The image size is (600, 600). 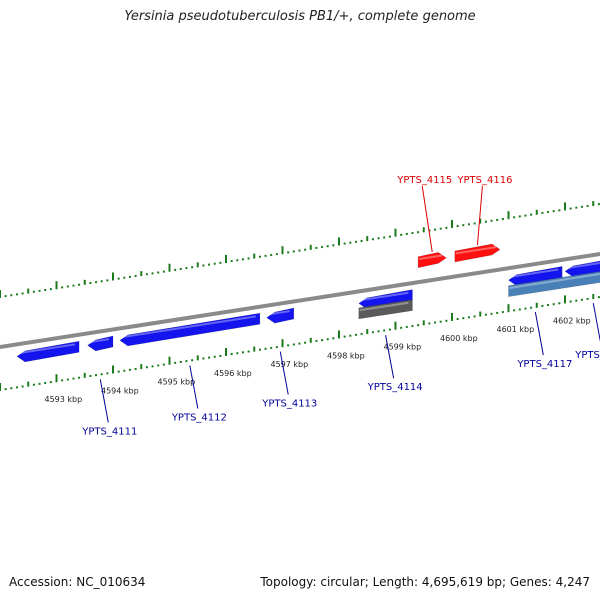 I want to click on gene-label: YPTS_4117, so click(x=544, y=364).